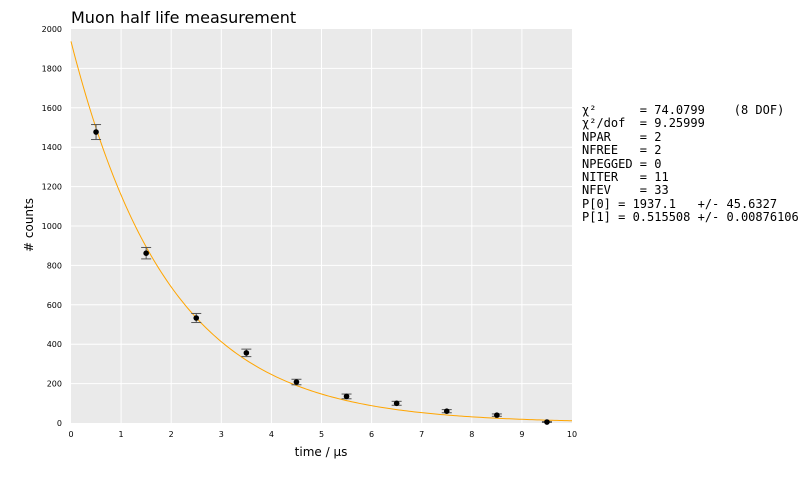 Image resolution: width=800 pixels, height=480 pixels. I want to click on fit-result-line: P[1] = 0.515508 +/- 0.00876106, so click(690, 217).